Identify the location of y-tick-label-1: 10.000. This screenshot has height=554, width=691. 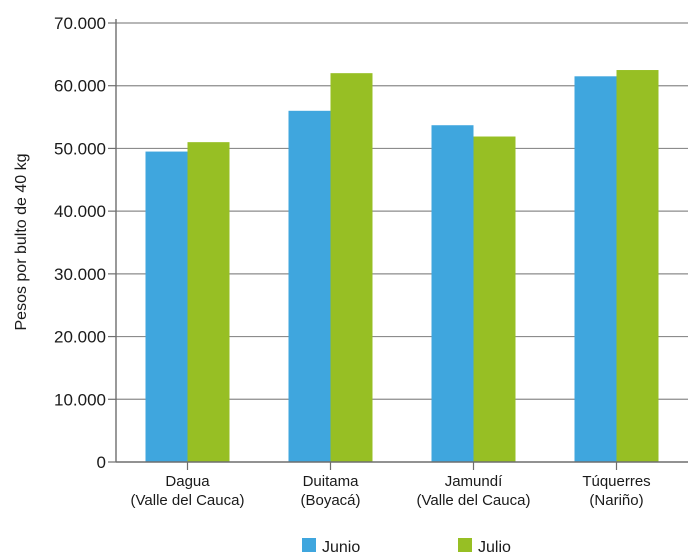
(80, 399).